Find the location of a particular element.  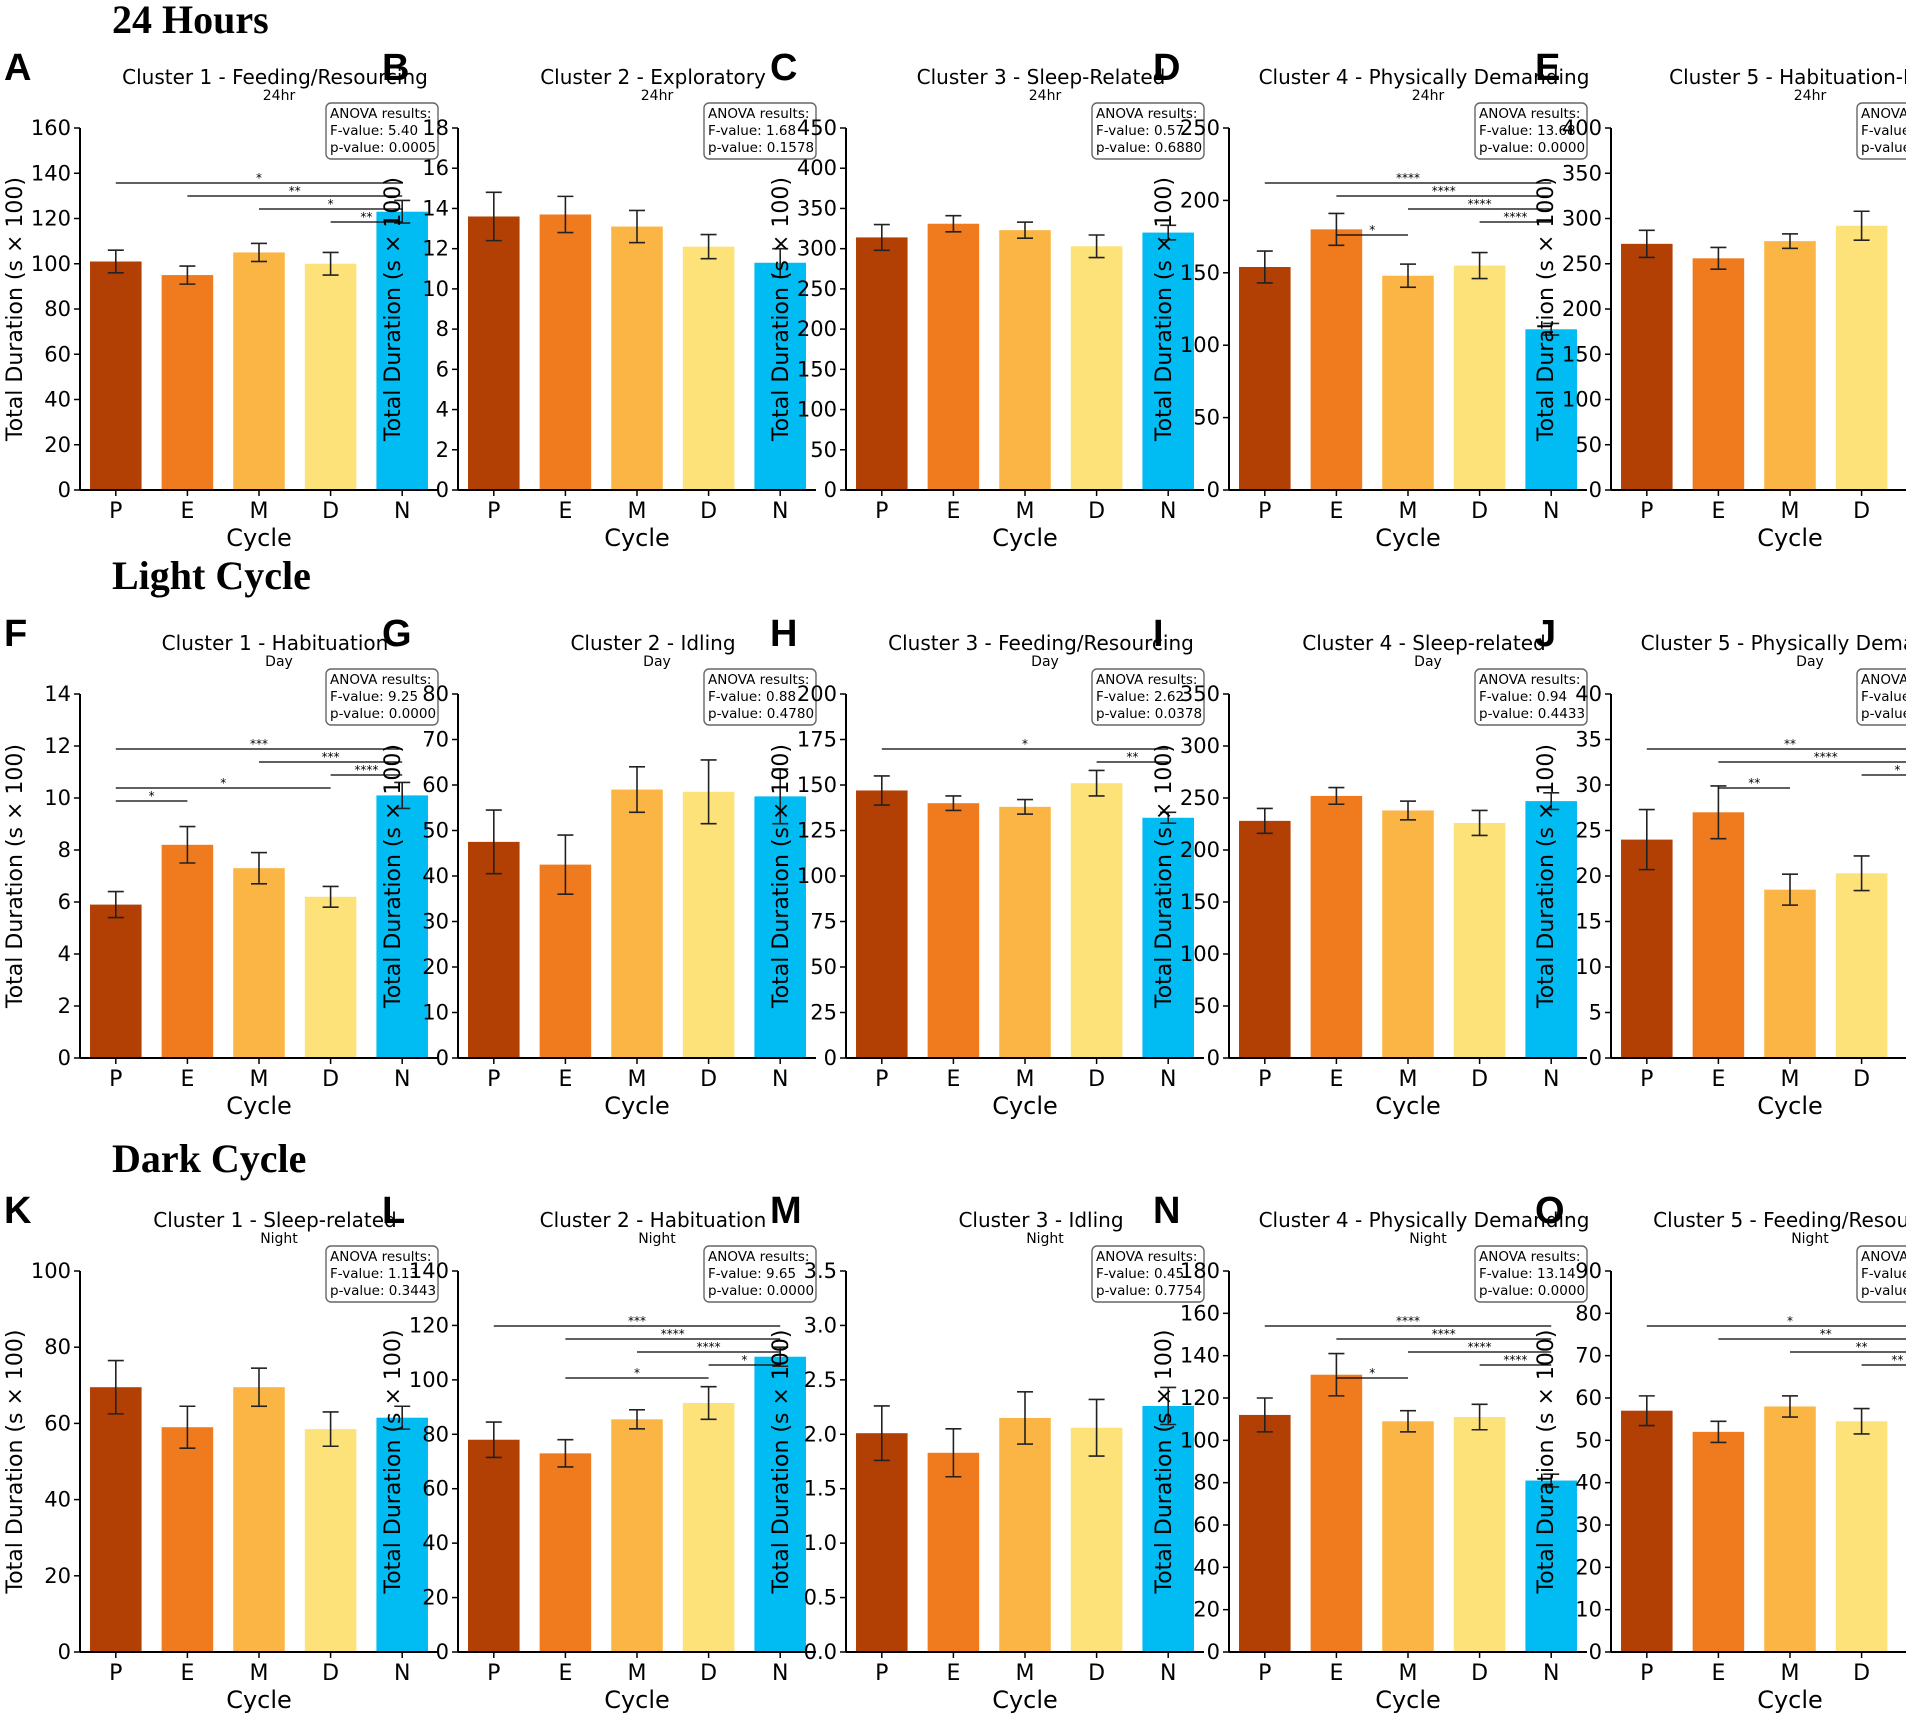

y-tick-label: 400 is located at coordinates (1582, 128).